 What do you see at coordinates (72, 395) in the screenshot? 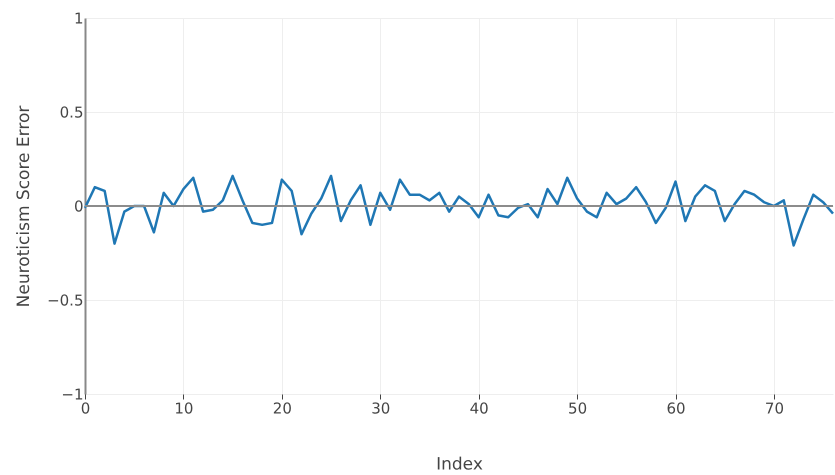
I see `y-tick-label: −1` at bounding box center [72, 395].